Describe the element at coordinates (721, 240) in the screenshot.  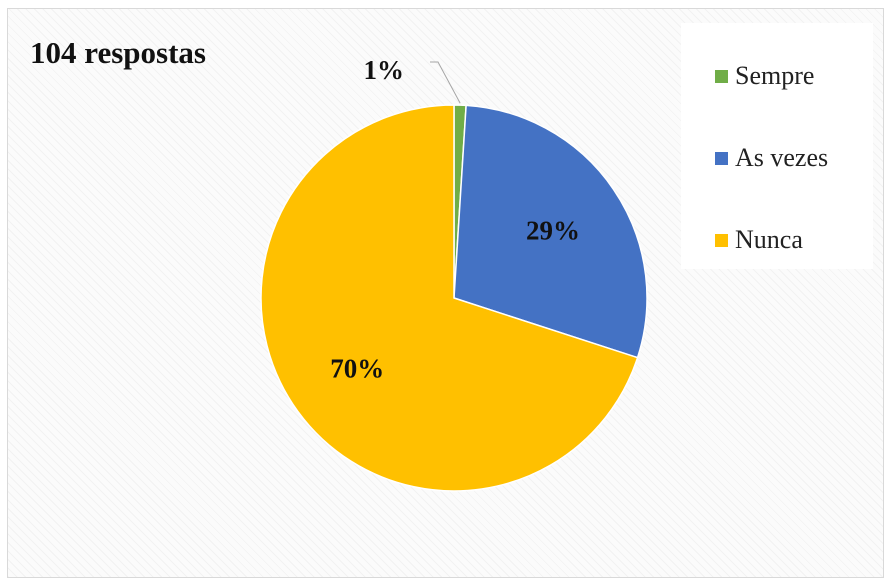
I see `legend-swatch-nunca` at that location.